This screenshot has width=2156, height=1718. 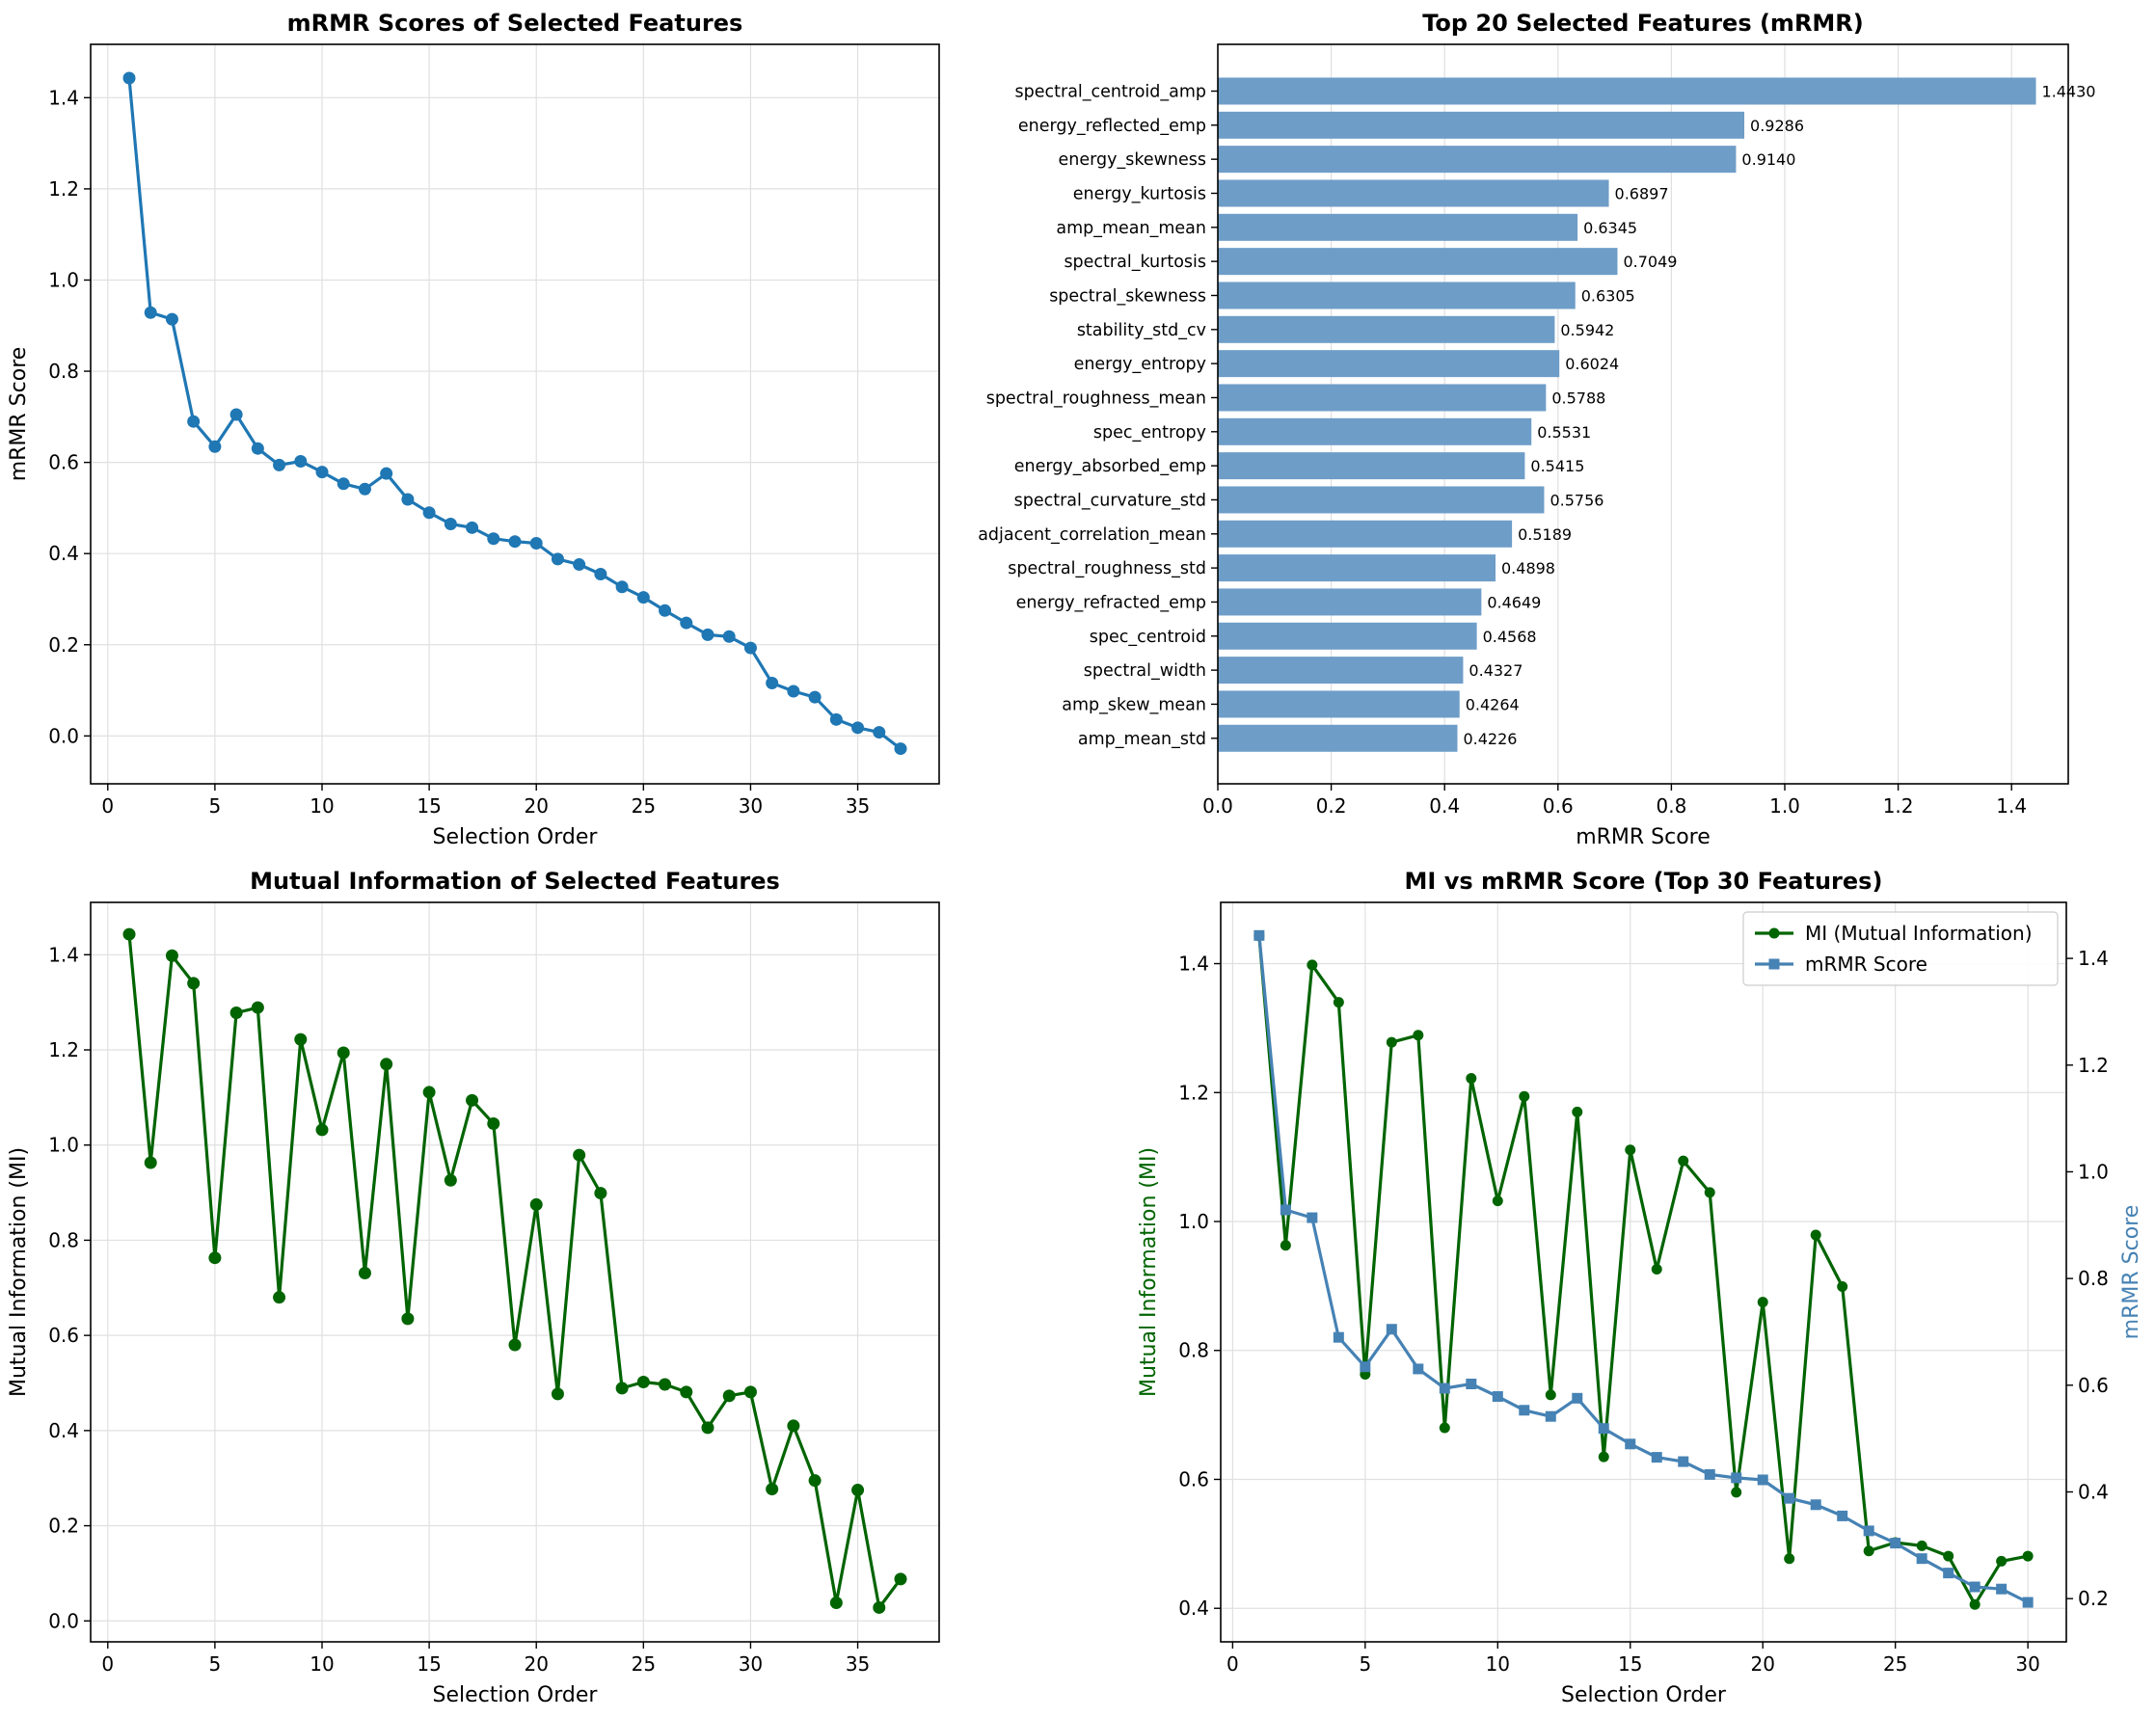 I want to click on bar-spectral_kurtosis, so click(x=1418, y=262).